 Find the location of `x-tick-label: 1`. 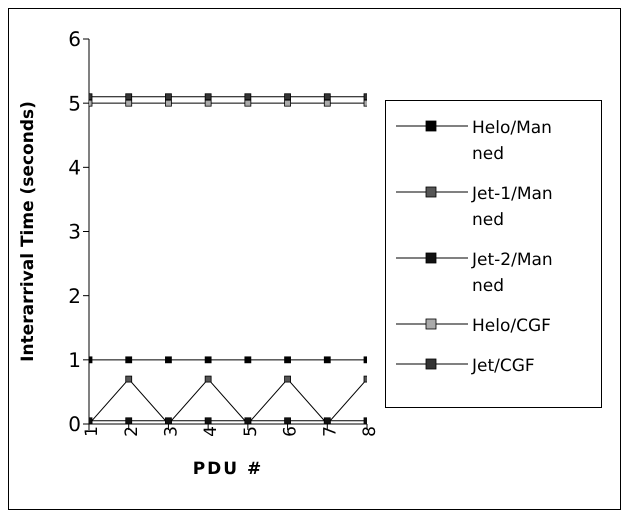

x-tick-label: 1 is located at coordinates (92, 431).